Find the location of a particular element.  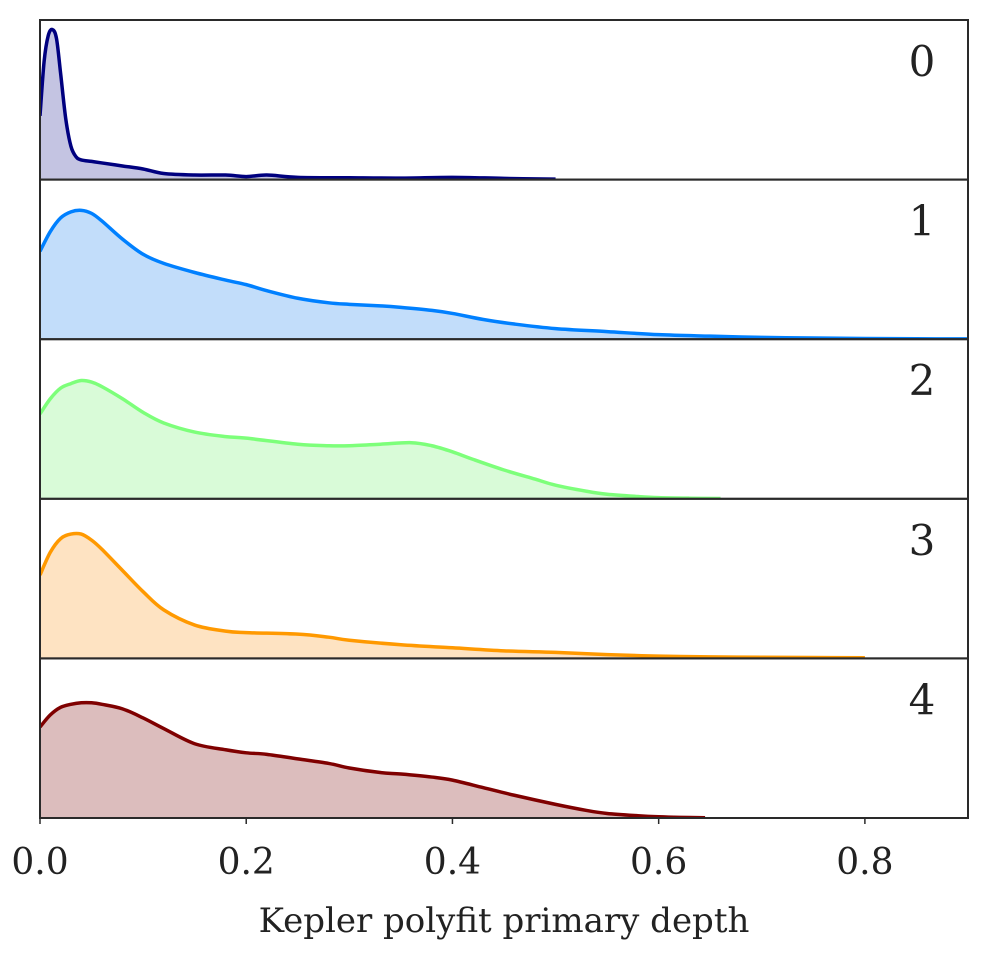

x-tick-label: 0.2 is located at coordinates (246, 862).